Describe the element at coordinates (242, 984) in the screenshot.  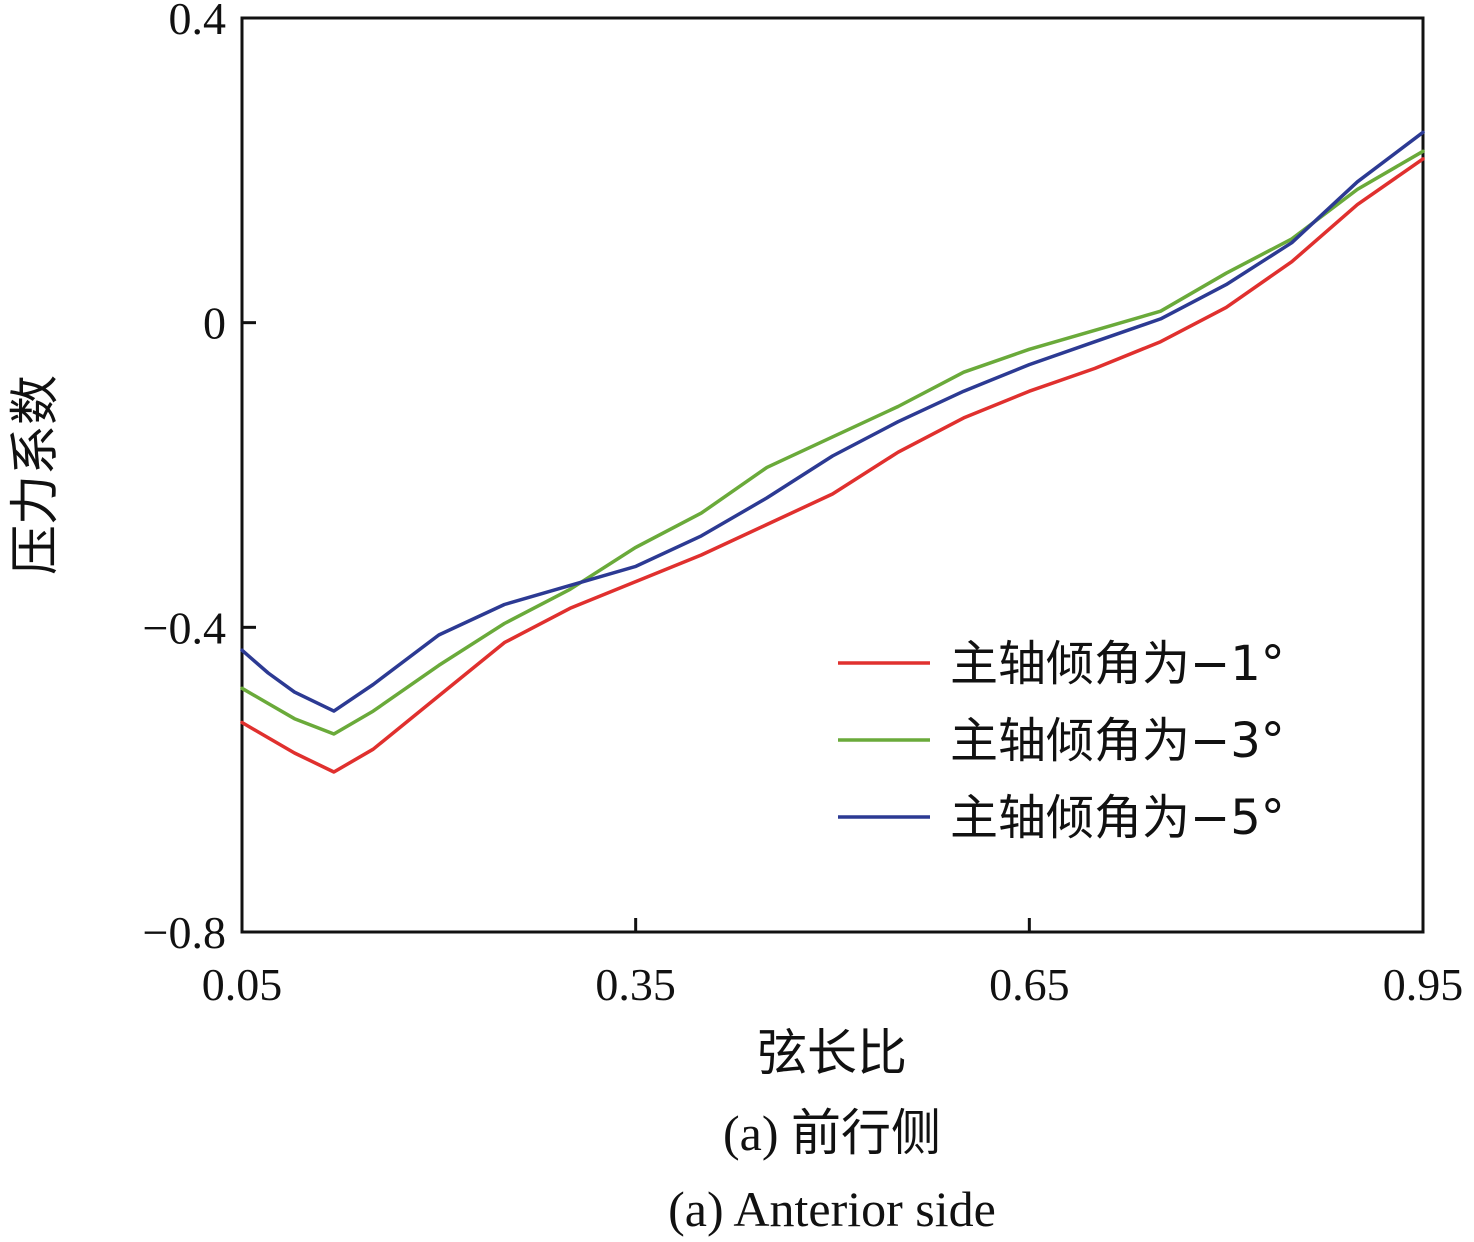
I see `x-tick-label: 0.05` at that location.